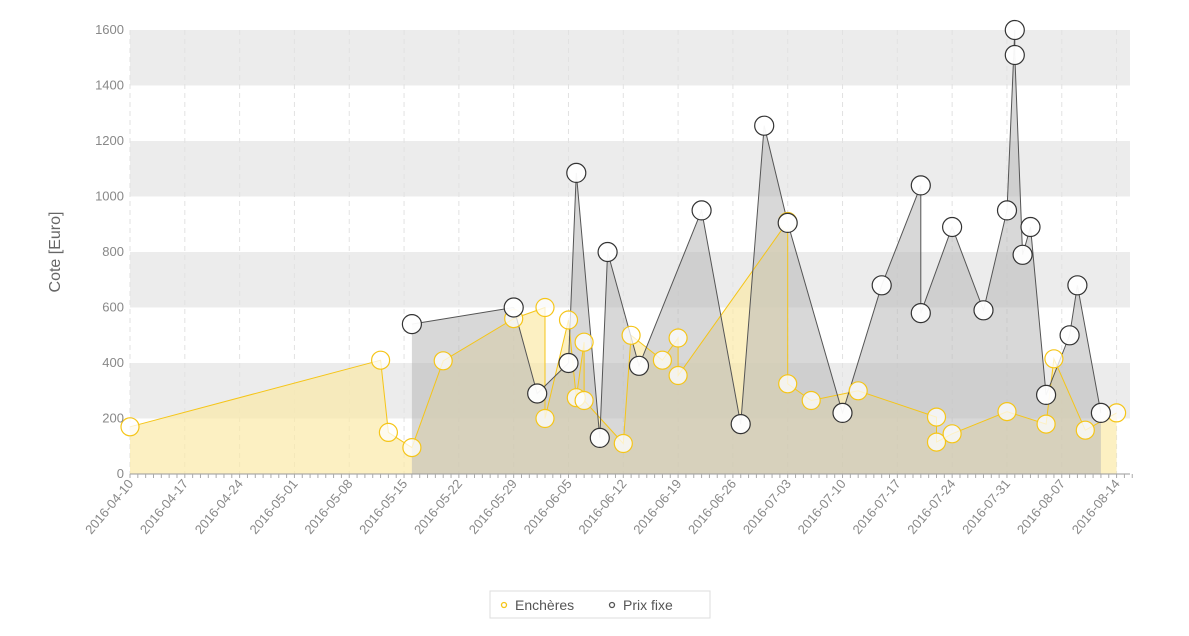 The height and width of the screenshot is (636, 1189). What do you see at coordinates (328, 506) in the screenshot?
I see `x-tick-label: 2016-05-08` at bounding box center [328, 506].